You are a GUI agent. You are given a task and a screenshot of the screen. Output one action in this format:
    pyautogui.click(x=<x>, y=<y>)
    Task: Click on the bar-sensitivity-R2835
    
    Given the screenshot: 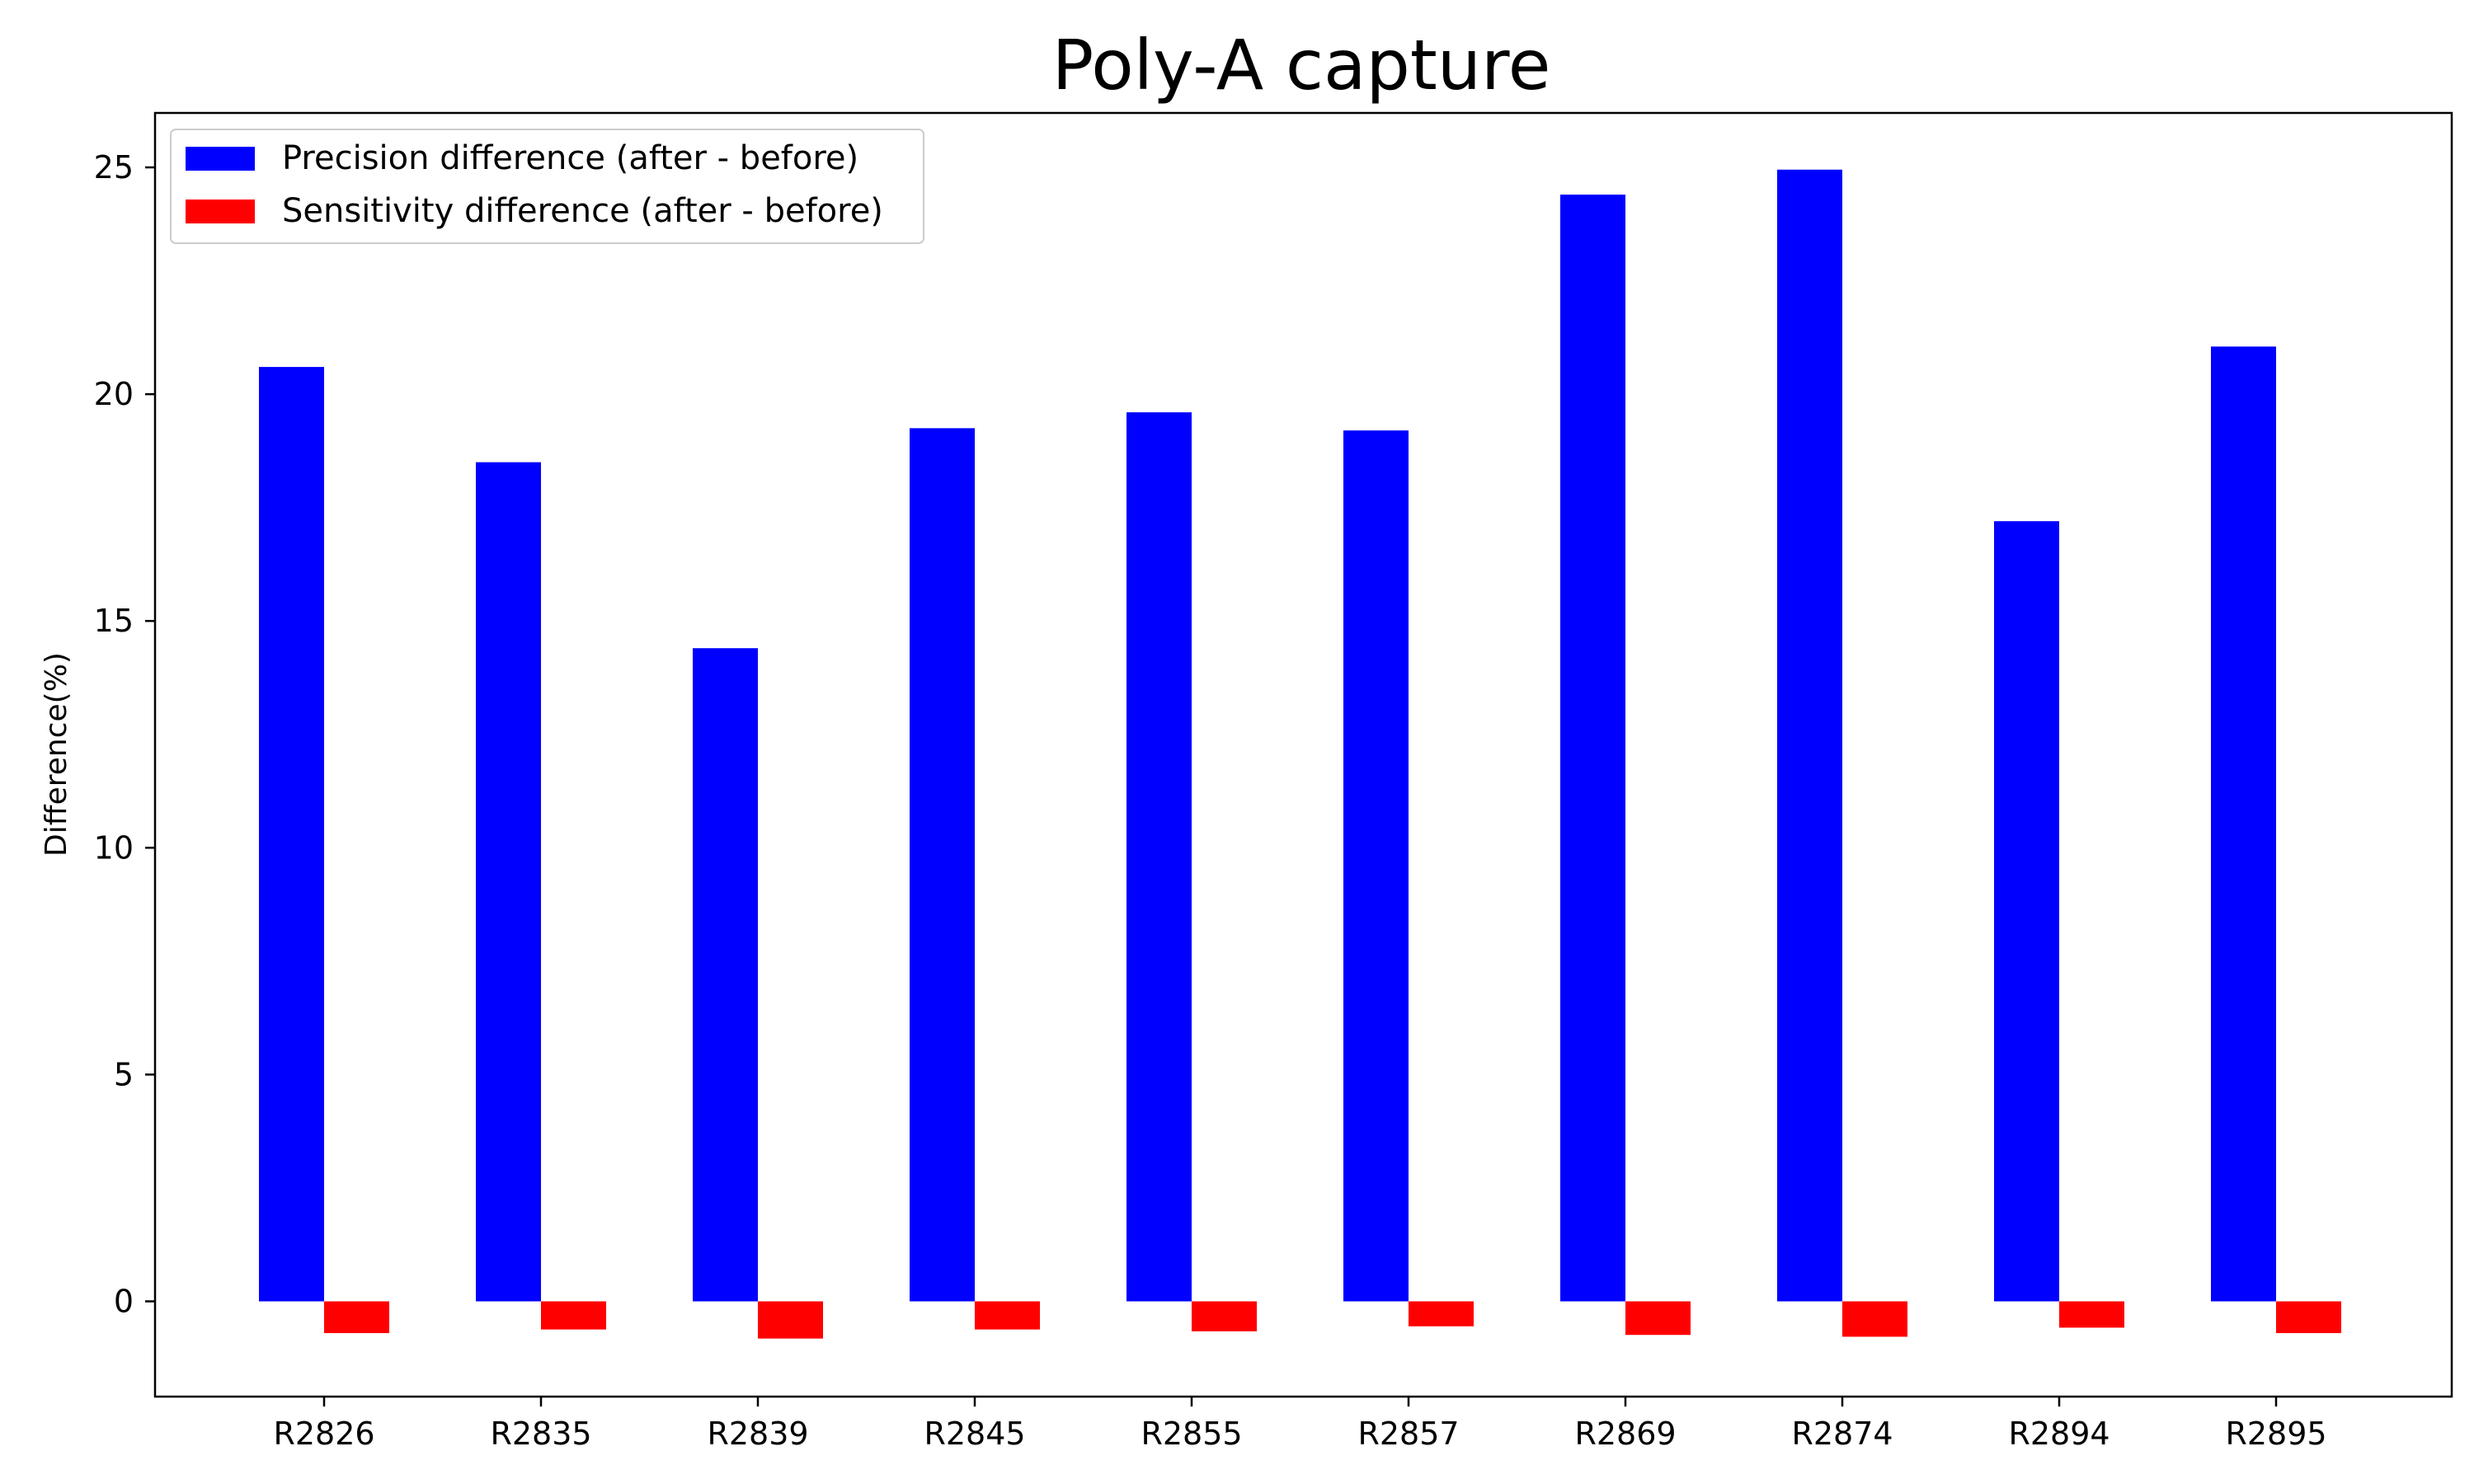 What is the action you would take?
    pyautogui.click(x=573, y=1315)
    